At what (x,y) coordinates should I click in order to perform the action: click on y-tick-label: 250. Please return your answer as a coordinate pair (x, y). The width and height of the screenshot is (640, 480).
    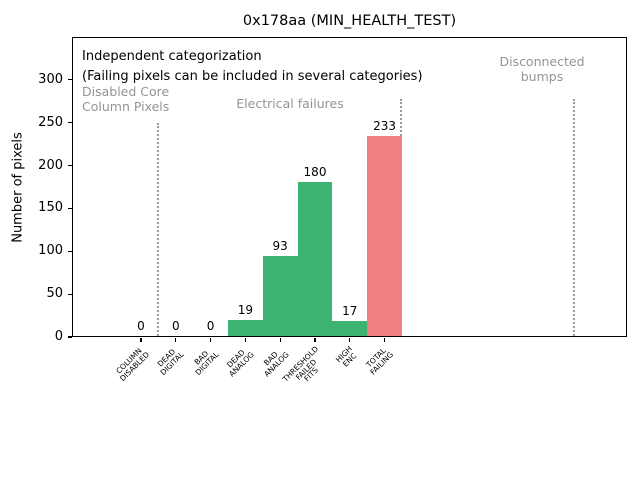
    Looking at the image, I should click on (50, 122).